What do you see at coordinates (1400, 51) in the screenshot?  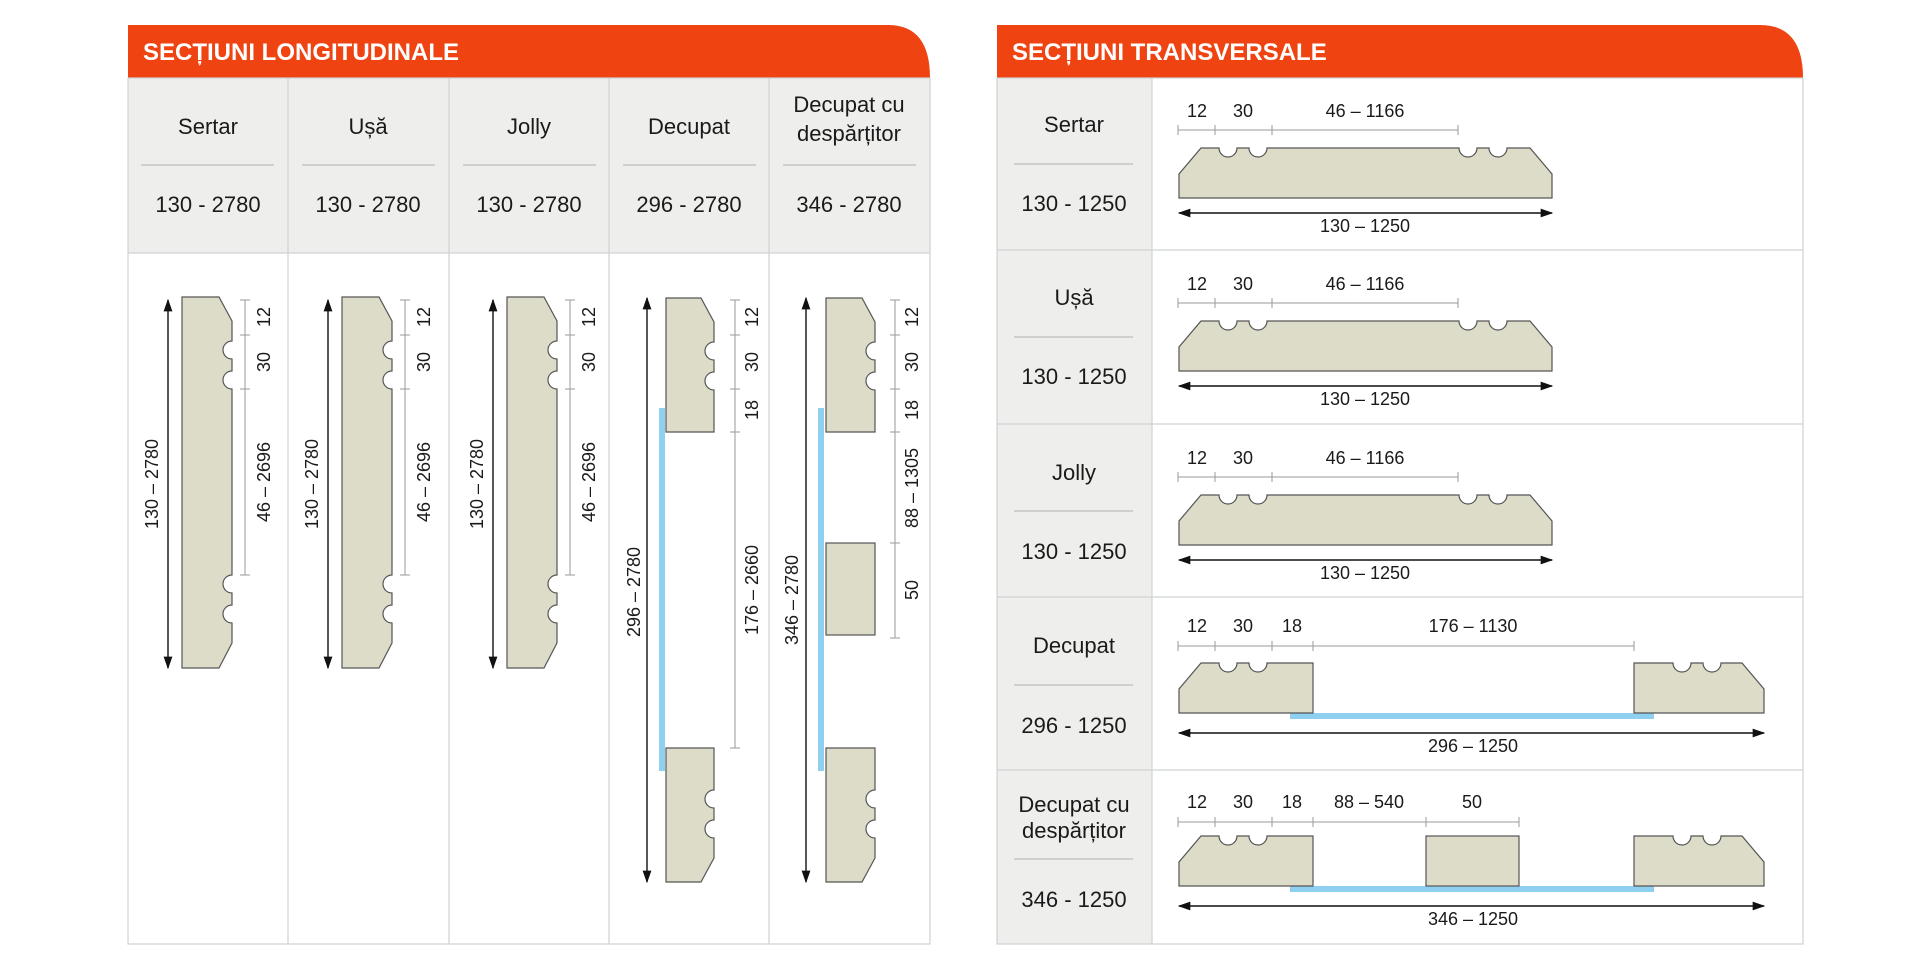 I see `transversal-header-bar` at bounding box center [1400, 51].